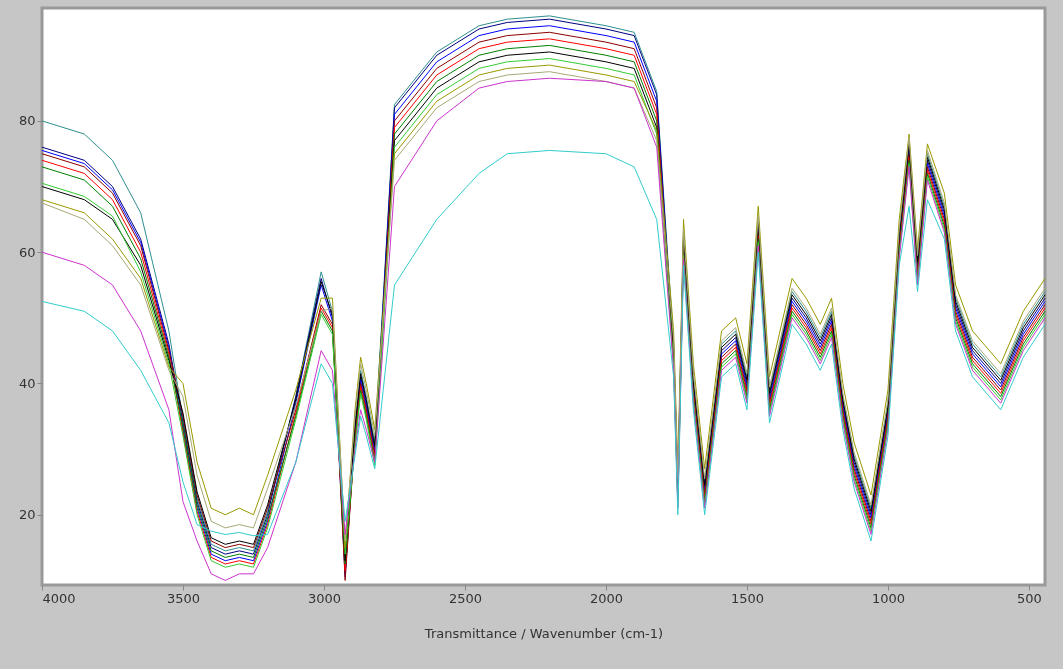 The height and width of the screenshot is (669, 1063). Describe the element at coordinates (183, 598) in the screenshot. I see `x-tick-label: 3500` at that location.